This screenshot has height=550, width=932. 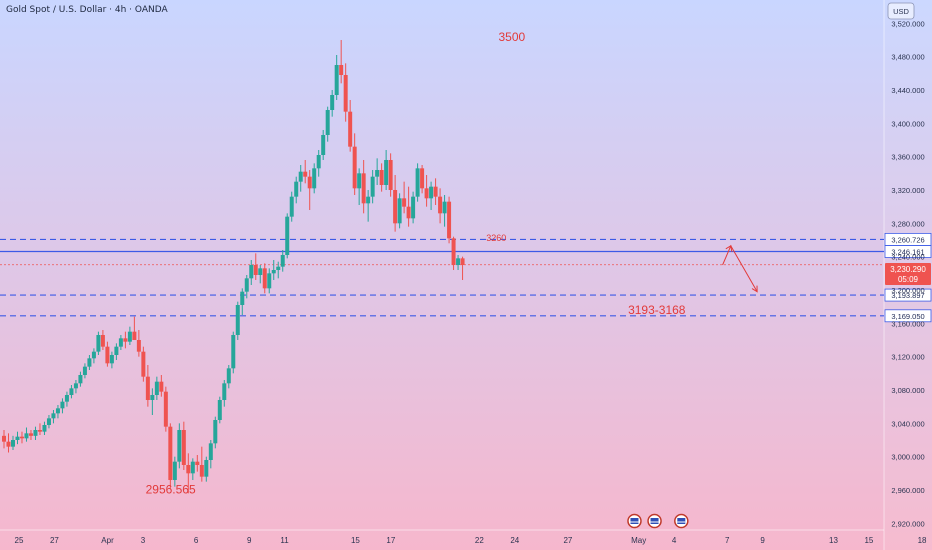 What do you see at coordinates (390, 540) in the screenshot?
I see `time-tick-label: 17` at bounding box center [390, 540].